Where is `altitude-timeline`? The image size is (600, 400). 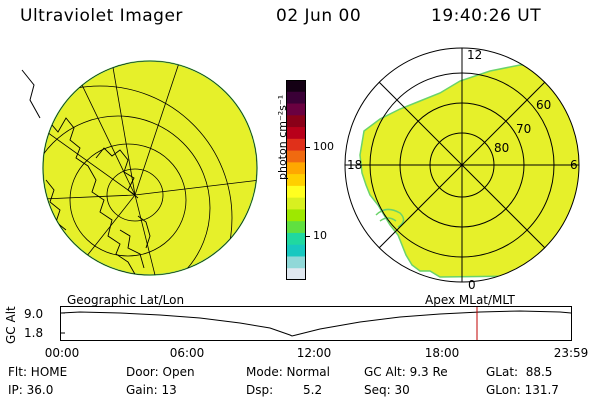
altitude-timeline is located at coordinates (316, 323).